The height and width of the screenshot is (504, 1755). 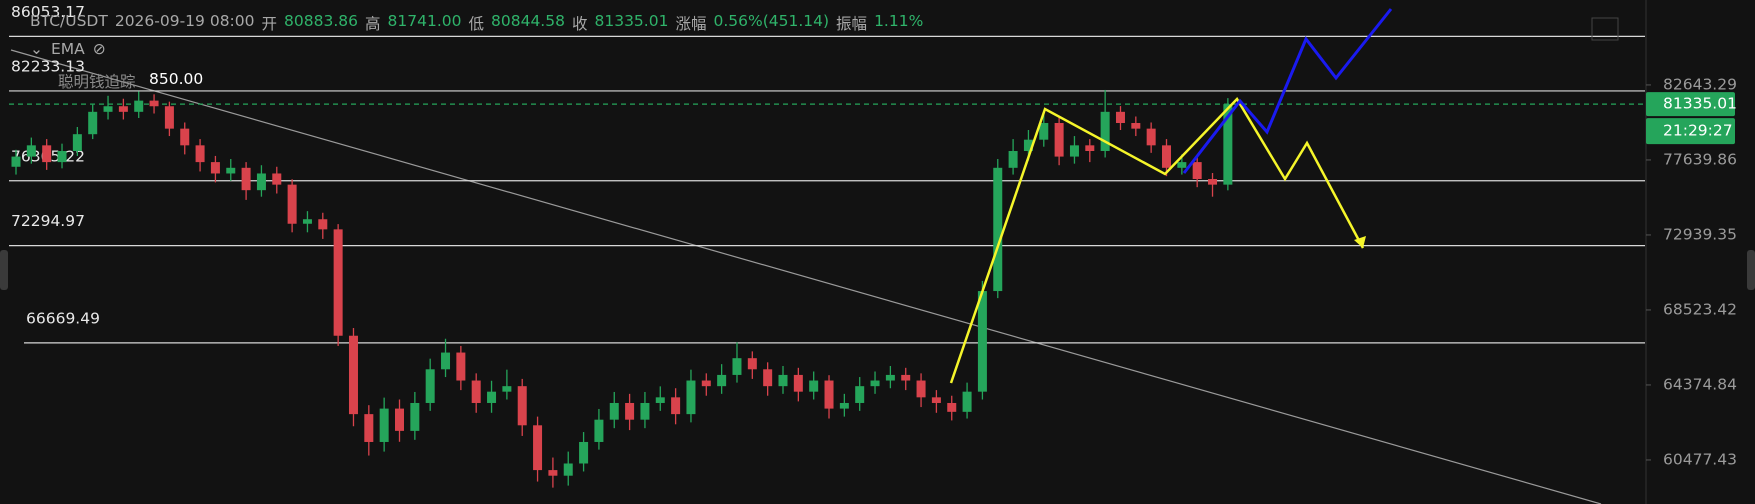 What do you see at coordinates (631, 21) in the screenshot?
I see `value: 81335.01` at bounding box center [631, 21].